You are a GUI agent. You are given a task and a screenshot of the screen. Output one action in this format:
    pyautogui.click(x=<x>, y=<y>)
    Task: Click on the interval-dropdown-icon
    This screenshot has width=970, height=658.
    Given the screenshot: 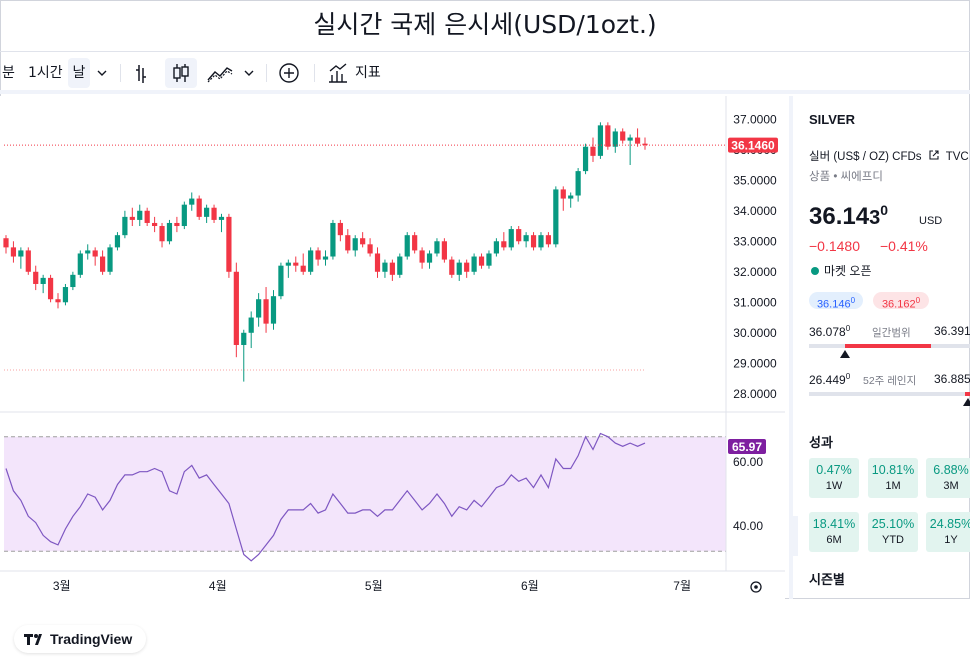 What is the action you would take?
    pyautogui.click(x=103, y=73)
    